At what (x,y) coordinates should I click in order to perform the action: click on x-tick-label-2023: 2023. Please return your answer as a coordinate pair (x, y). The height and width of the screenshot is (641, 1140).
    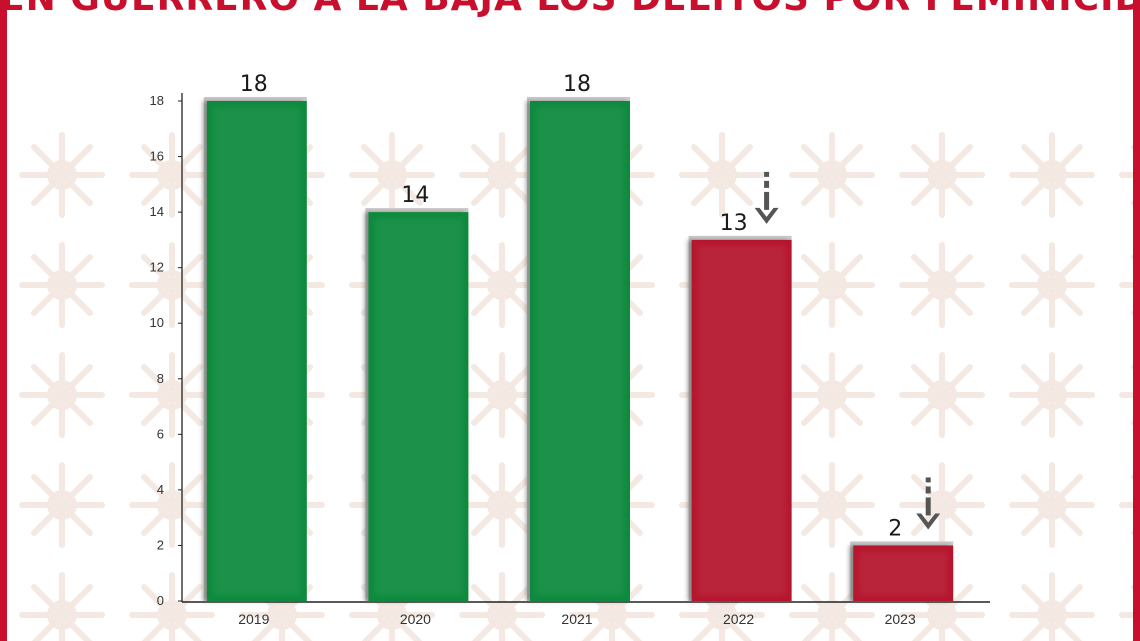
    Looking at the image, I should click on (900, 619).